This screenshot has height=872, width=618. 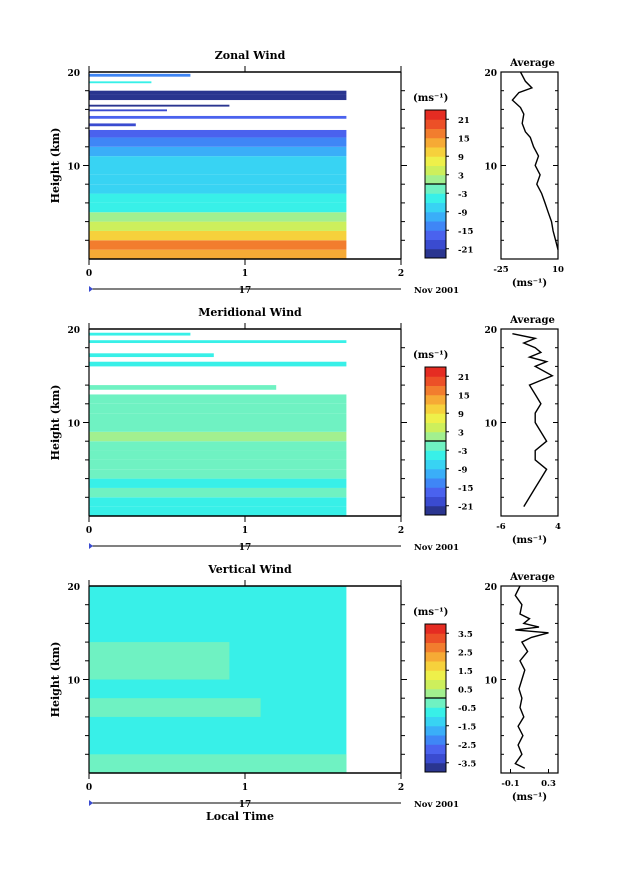 What do you see at coordinates (240, 816) in the screenshot?
I see `x-axis-label: Local Time` at bounding box center [240, 816].